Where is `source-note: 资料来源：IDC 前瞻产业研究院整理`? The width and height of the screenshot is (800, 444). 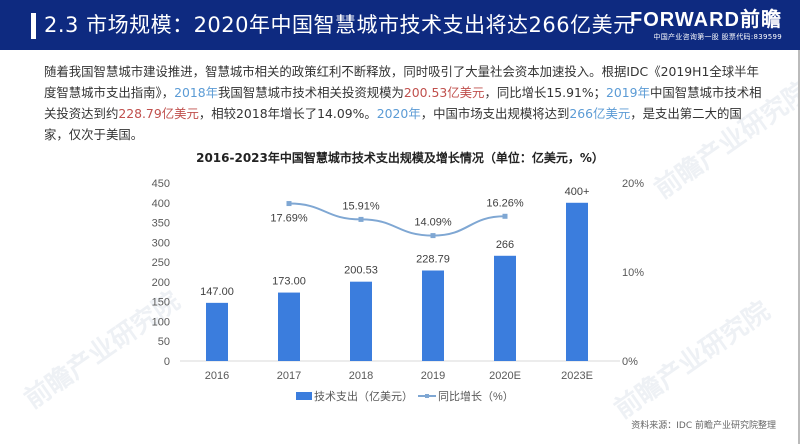
source-note: 资料来源：IDC 前瞻产业研究院整理 is located at coordinates (703, 426).